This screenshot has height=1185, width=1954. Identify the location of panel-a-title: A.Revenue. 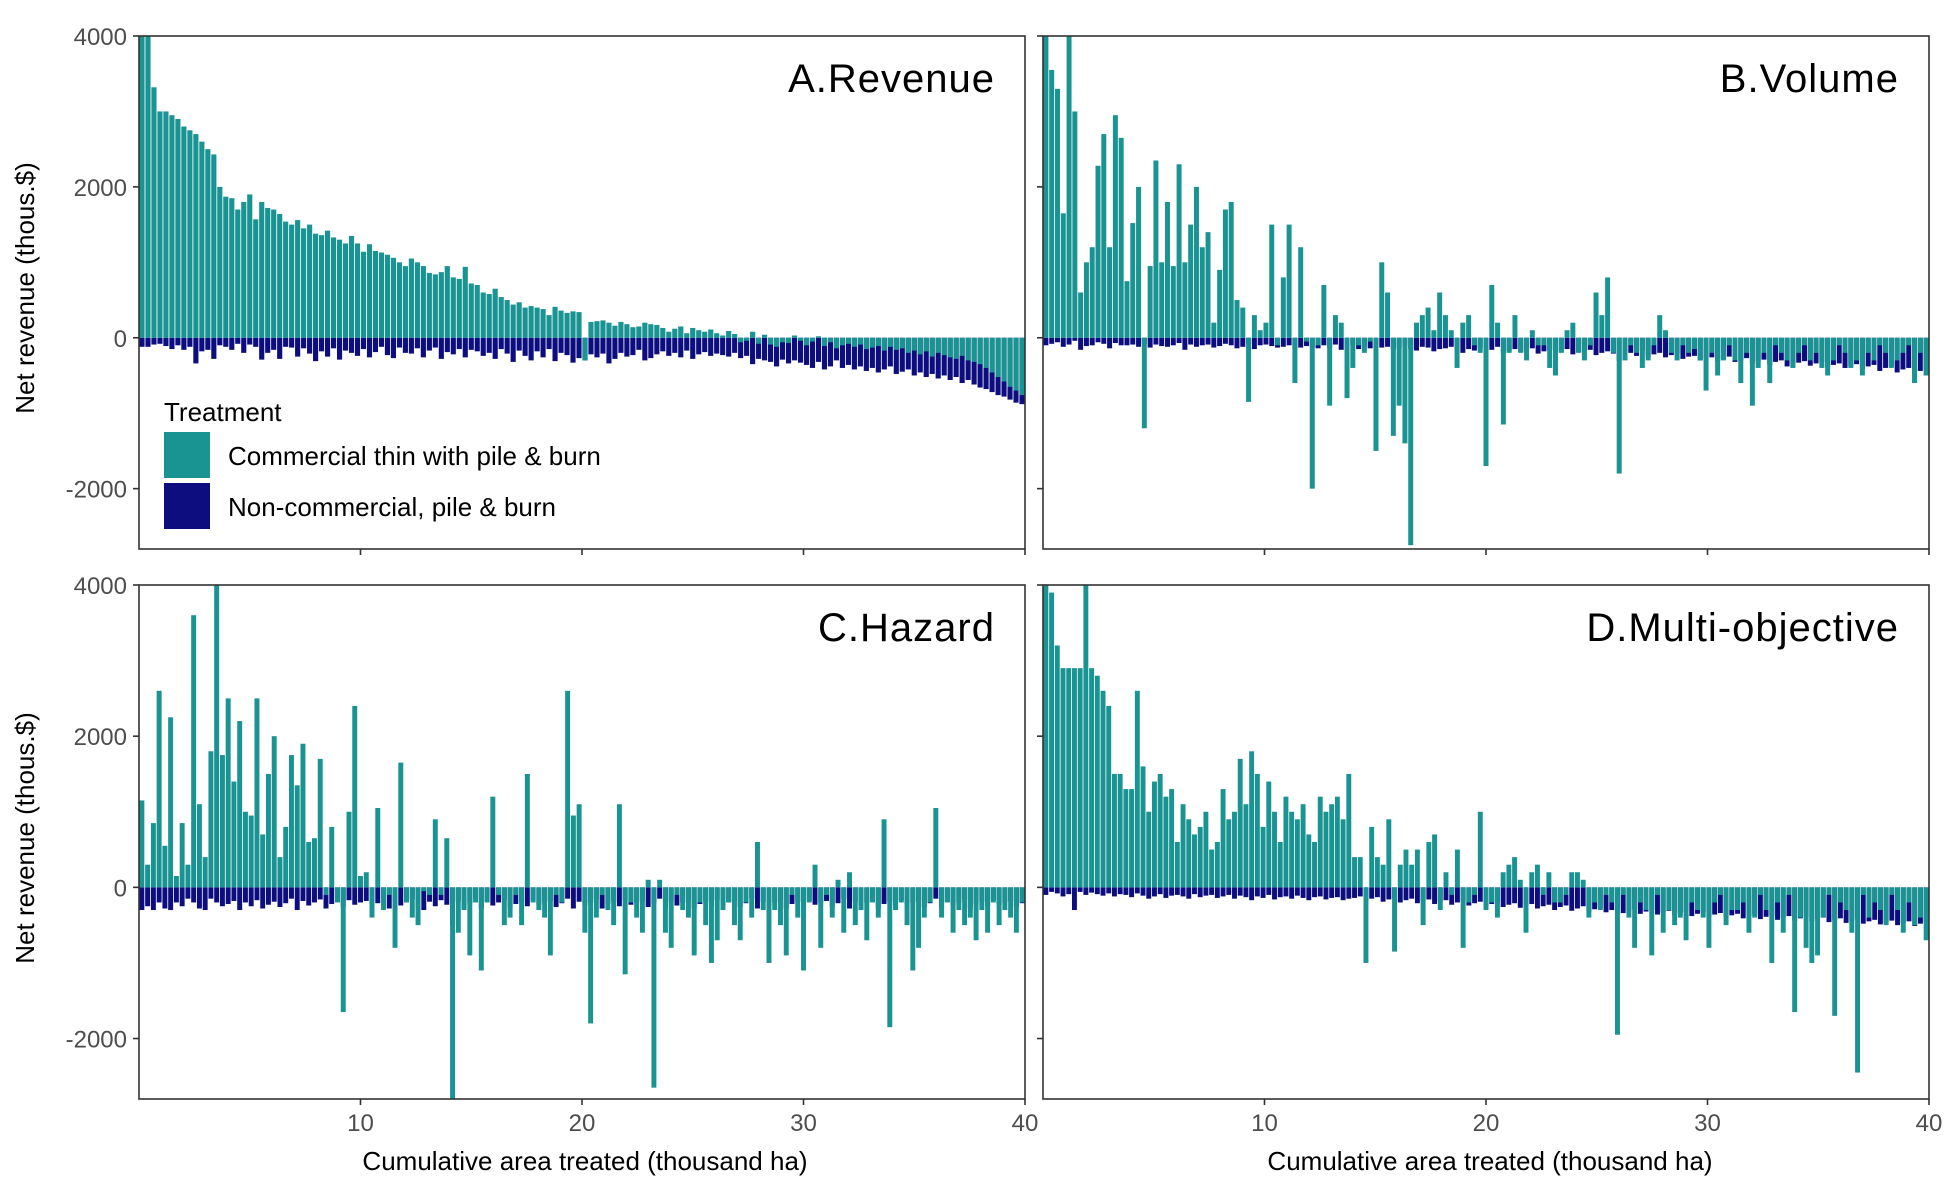
(891, 79).